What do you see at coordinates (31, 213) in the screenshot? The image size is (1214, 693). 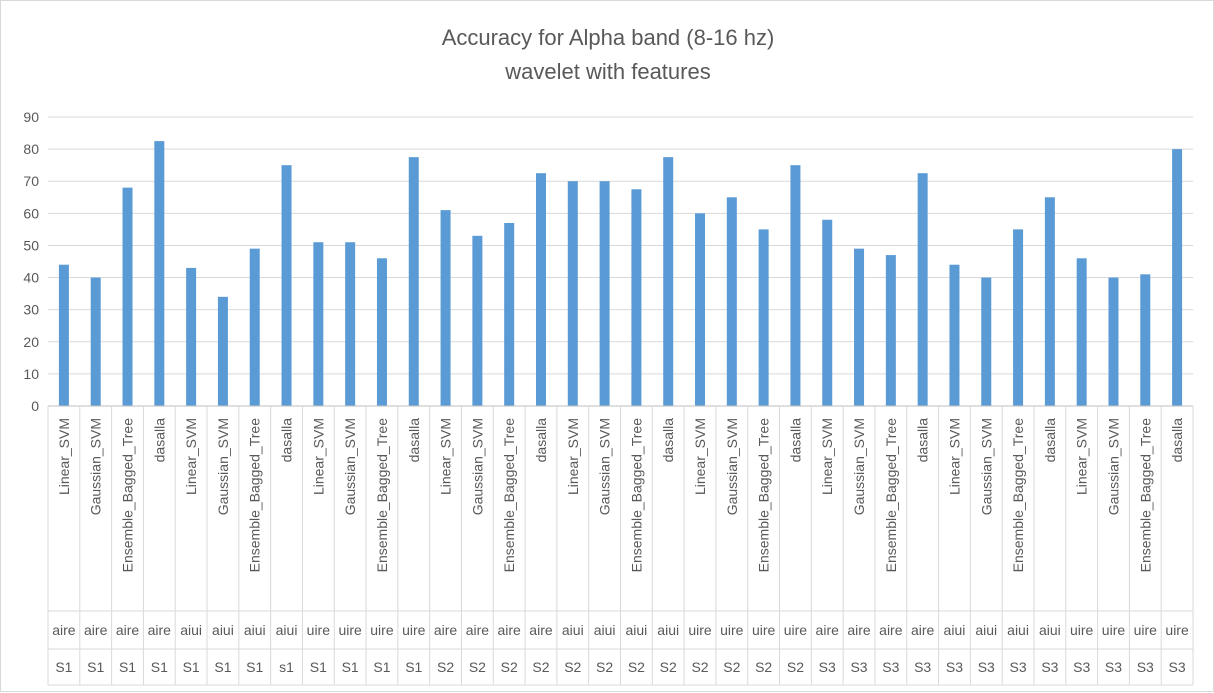 I see `y-tick-label: 60` at bounding box center [31, 213].